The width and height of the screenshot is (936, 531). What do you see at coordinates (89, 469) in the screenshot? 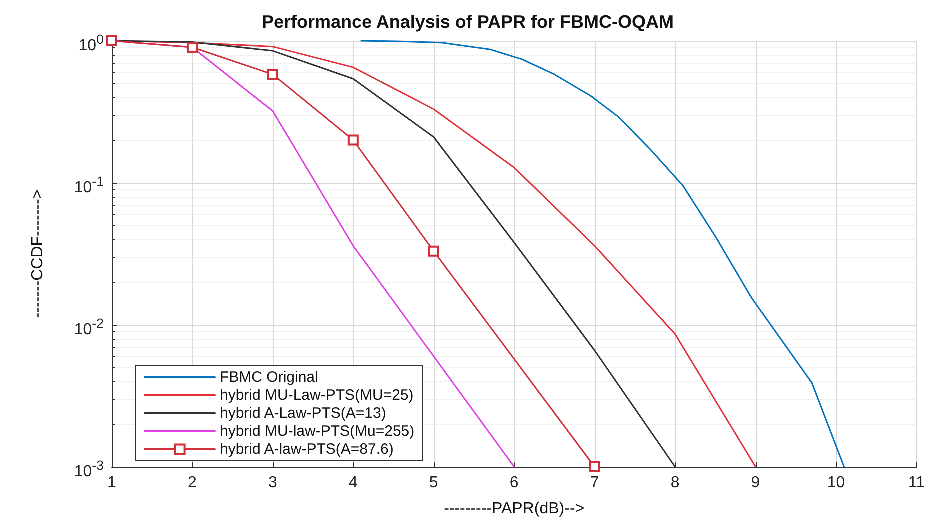
I see `y-tick-label: 10$^{-3}$` at bounding box center [89, 469].